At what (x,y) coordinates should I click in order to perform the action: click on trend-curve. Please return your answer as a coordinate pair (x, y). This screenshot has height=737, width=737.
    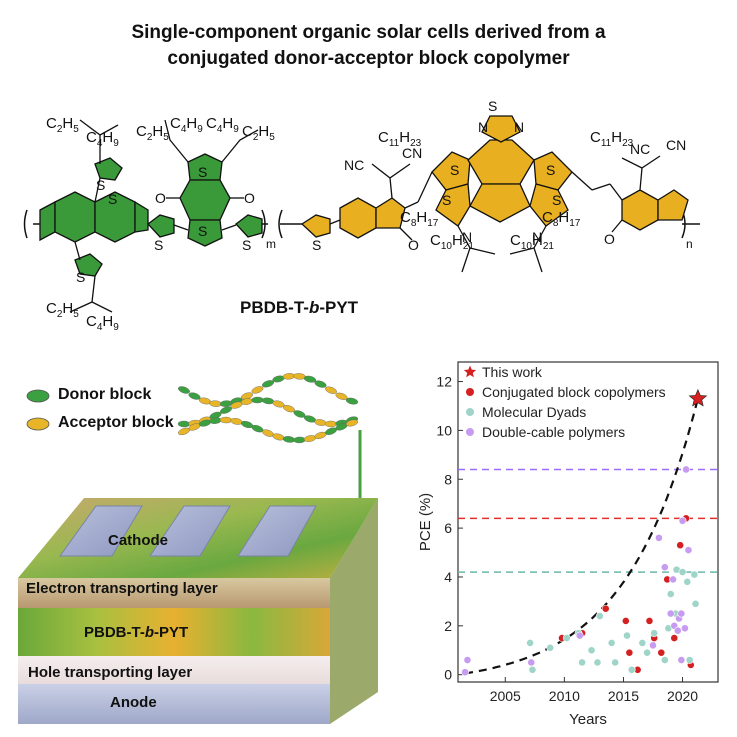
    Looking at the image, I should click on (581, 536).